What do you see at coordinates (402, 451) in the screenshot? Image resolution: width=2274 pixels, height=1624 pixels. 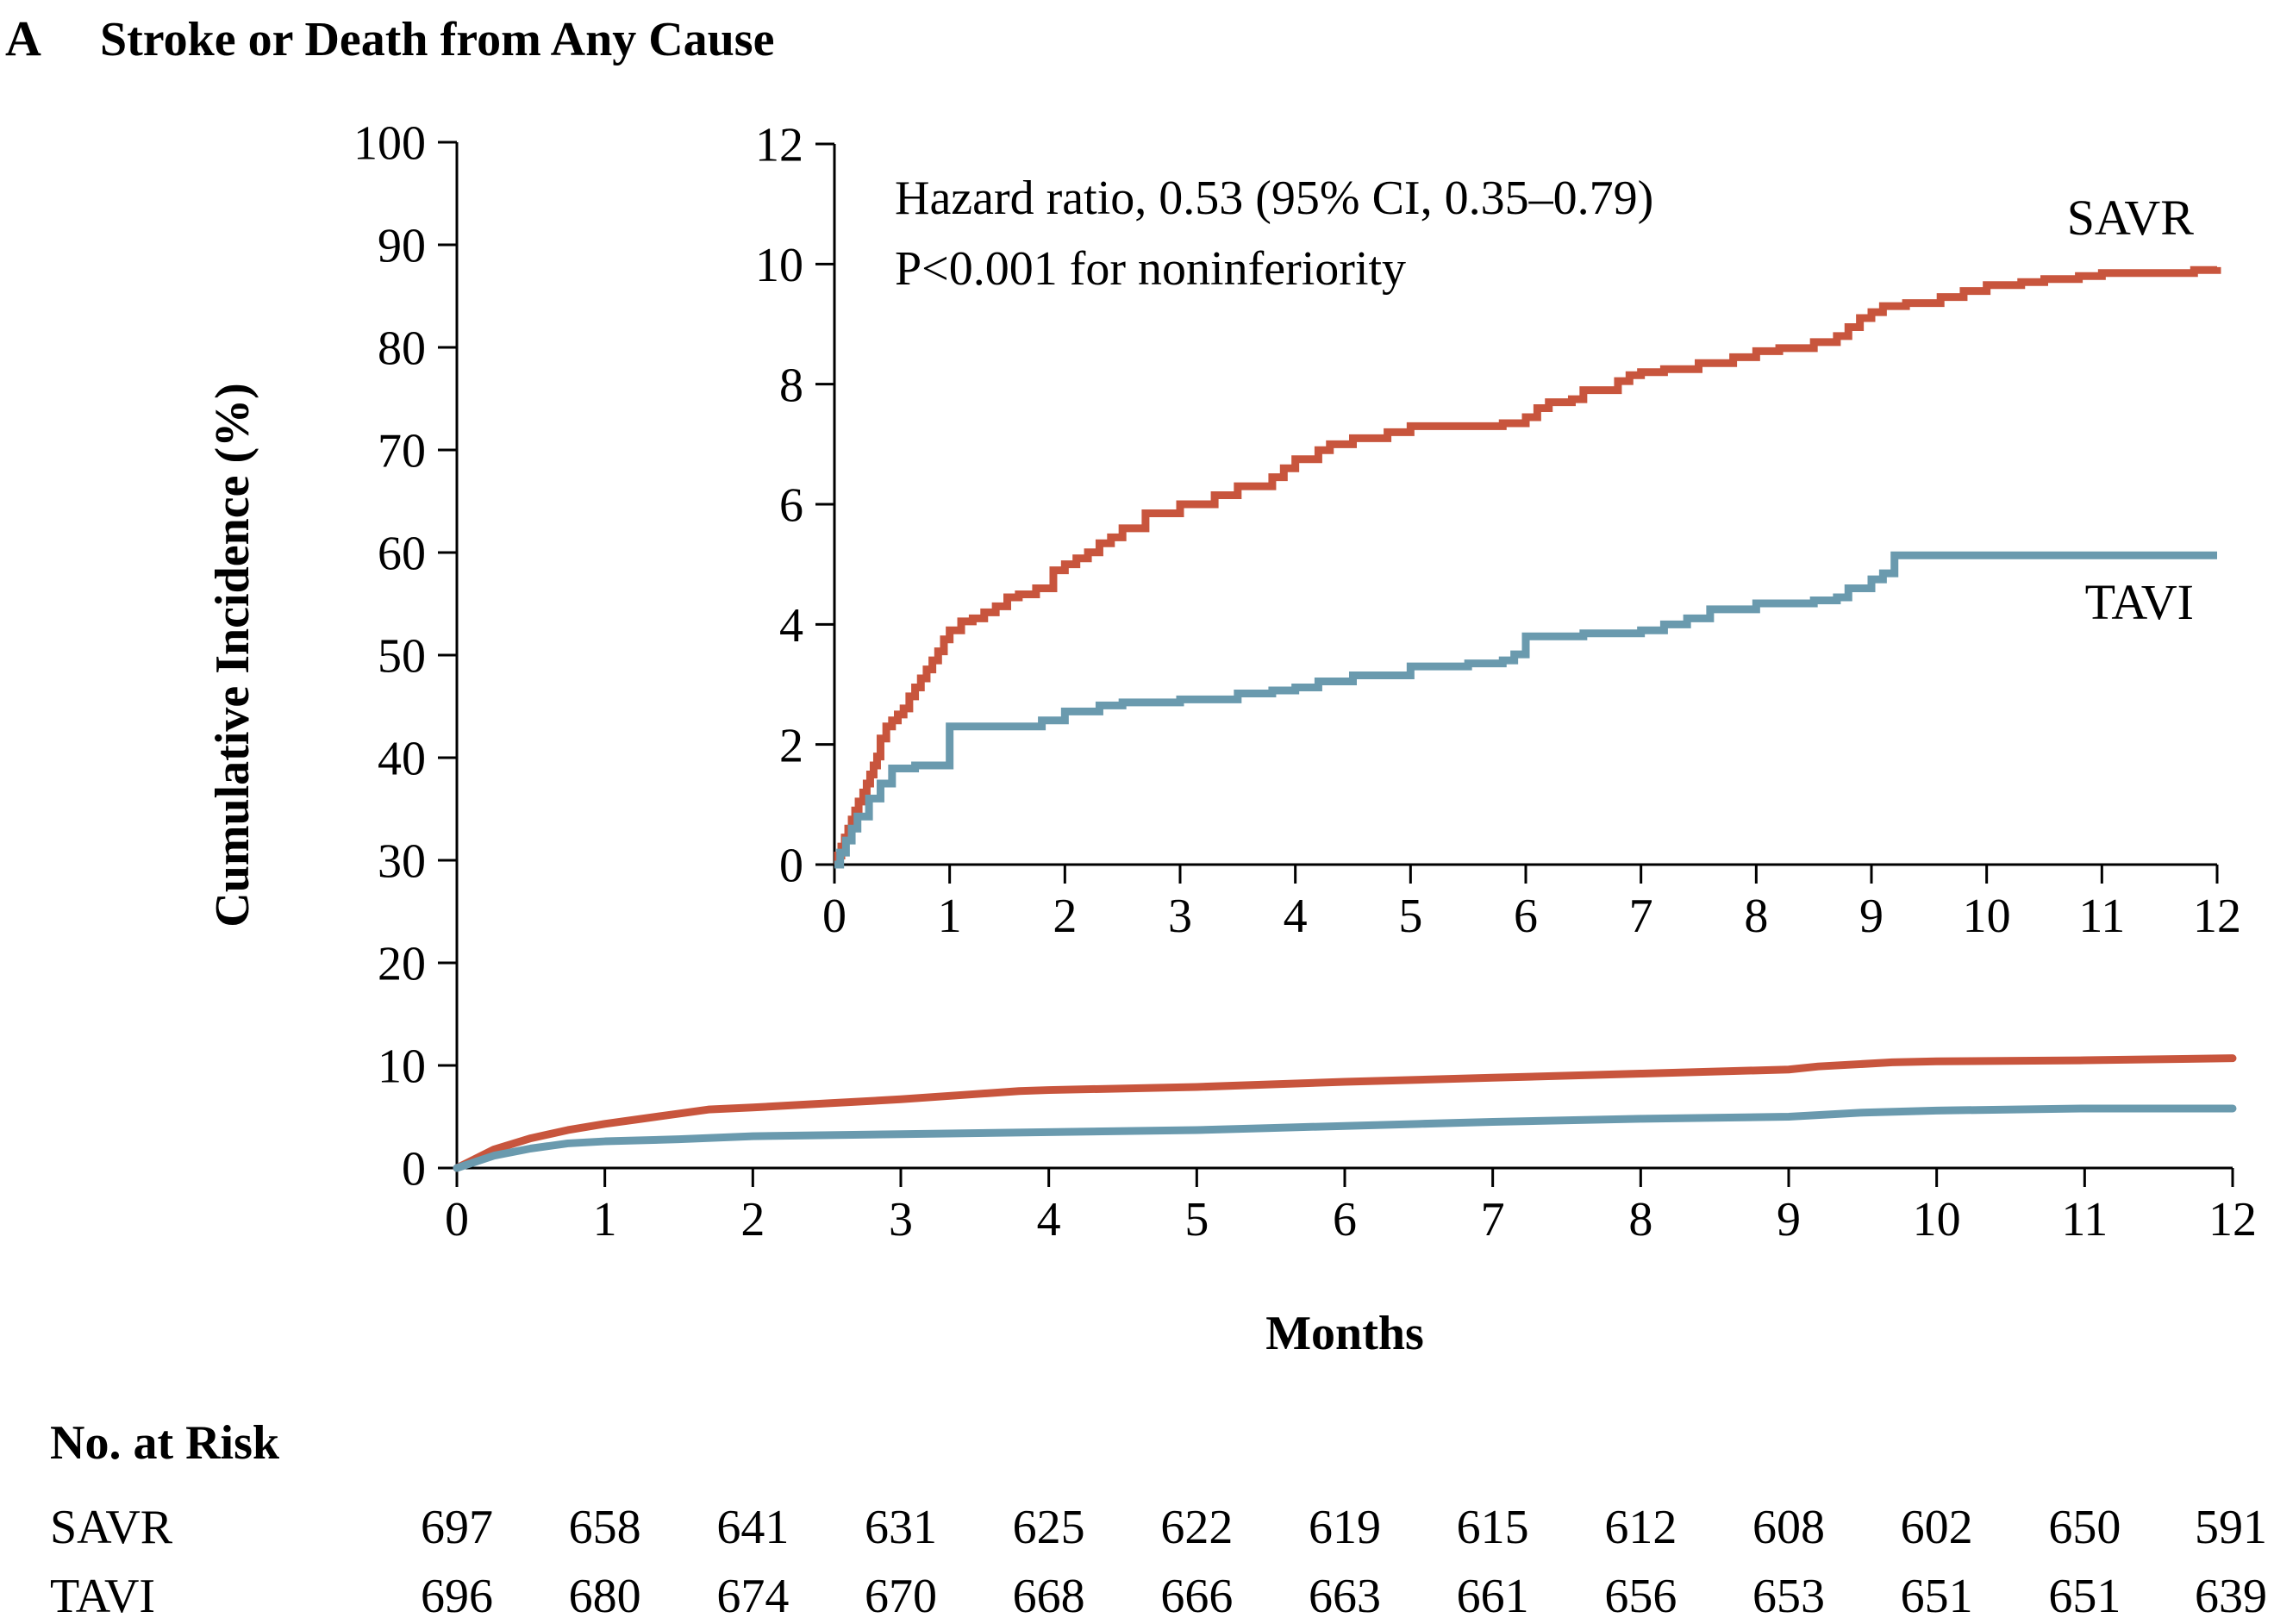 I see `main-ytick-label: 70` at bounding box center [402, 451].